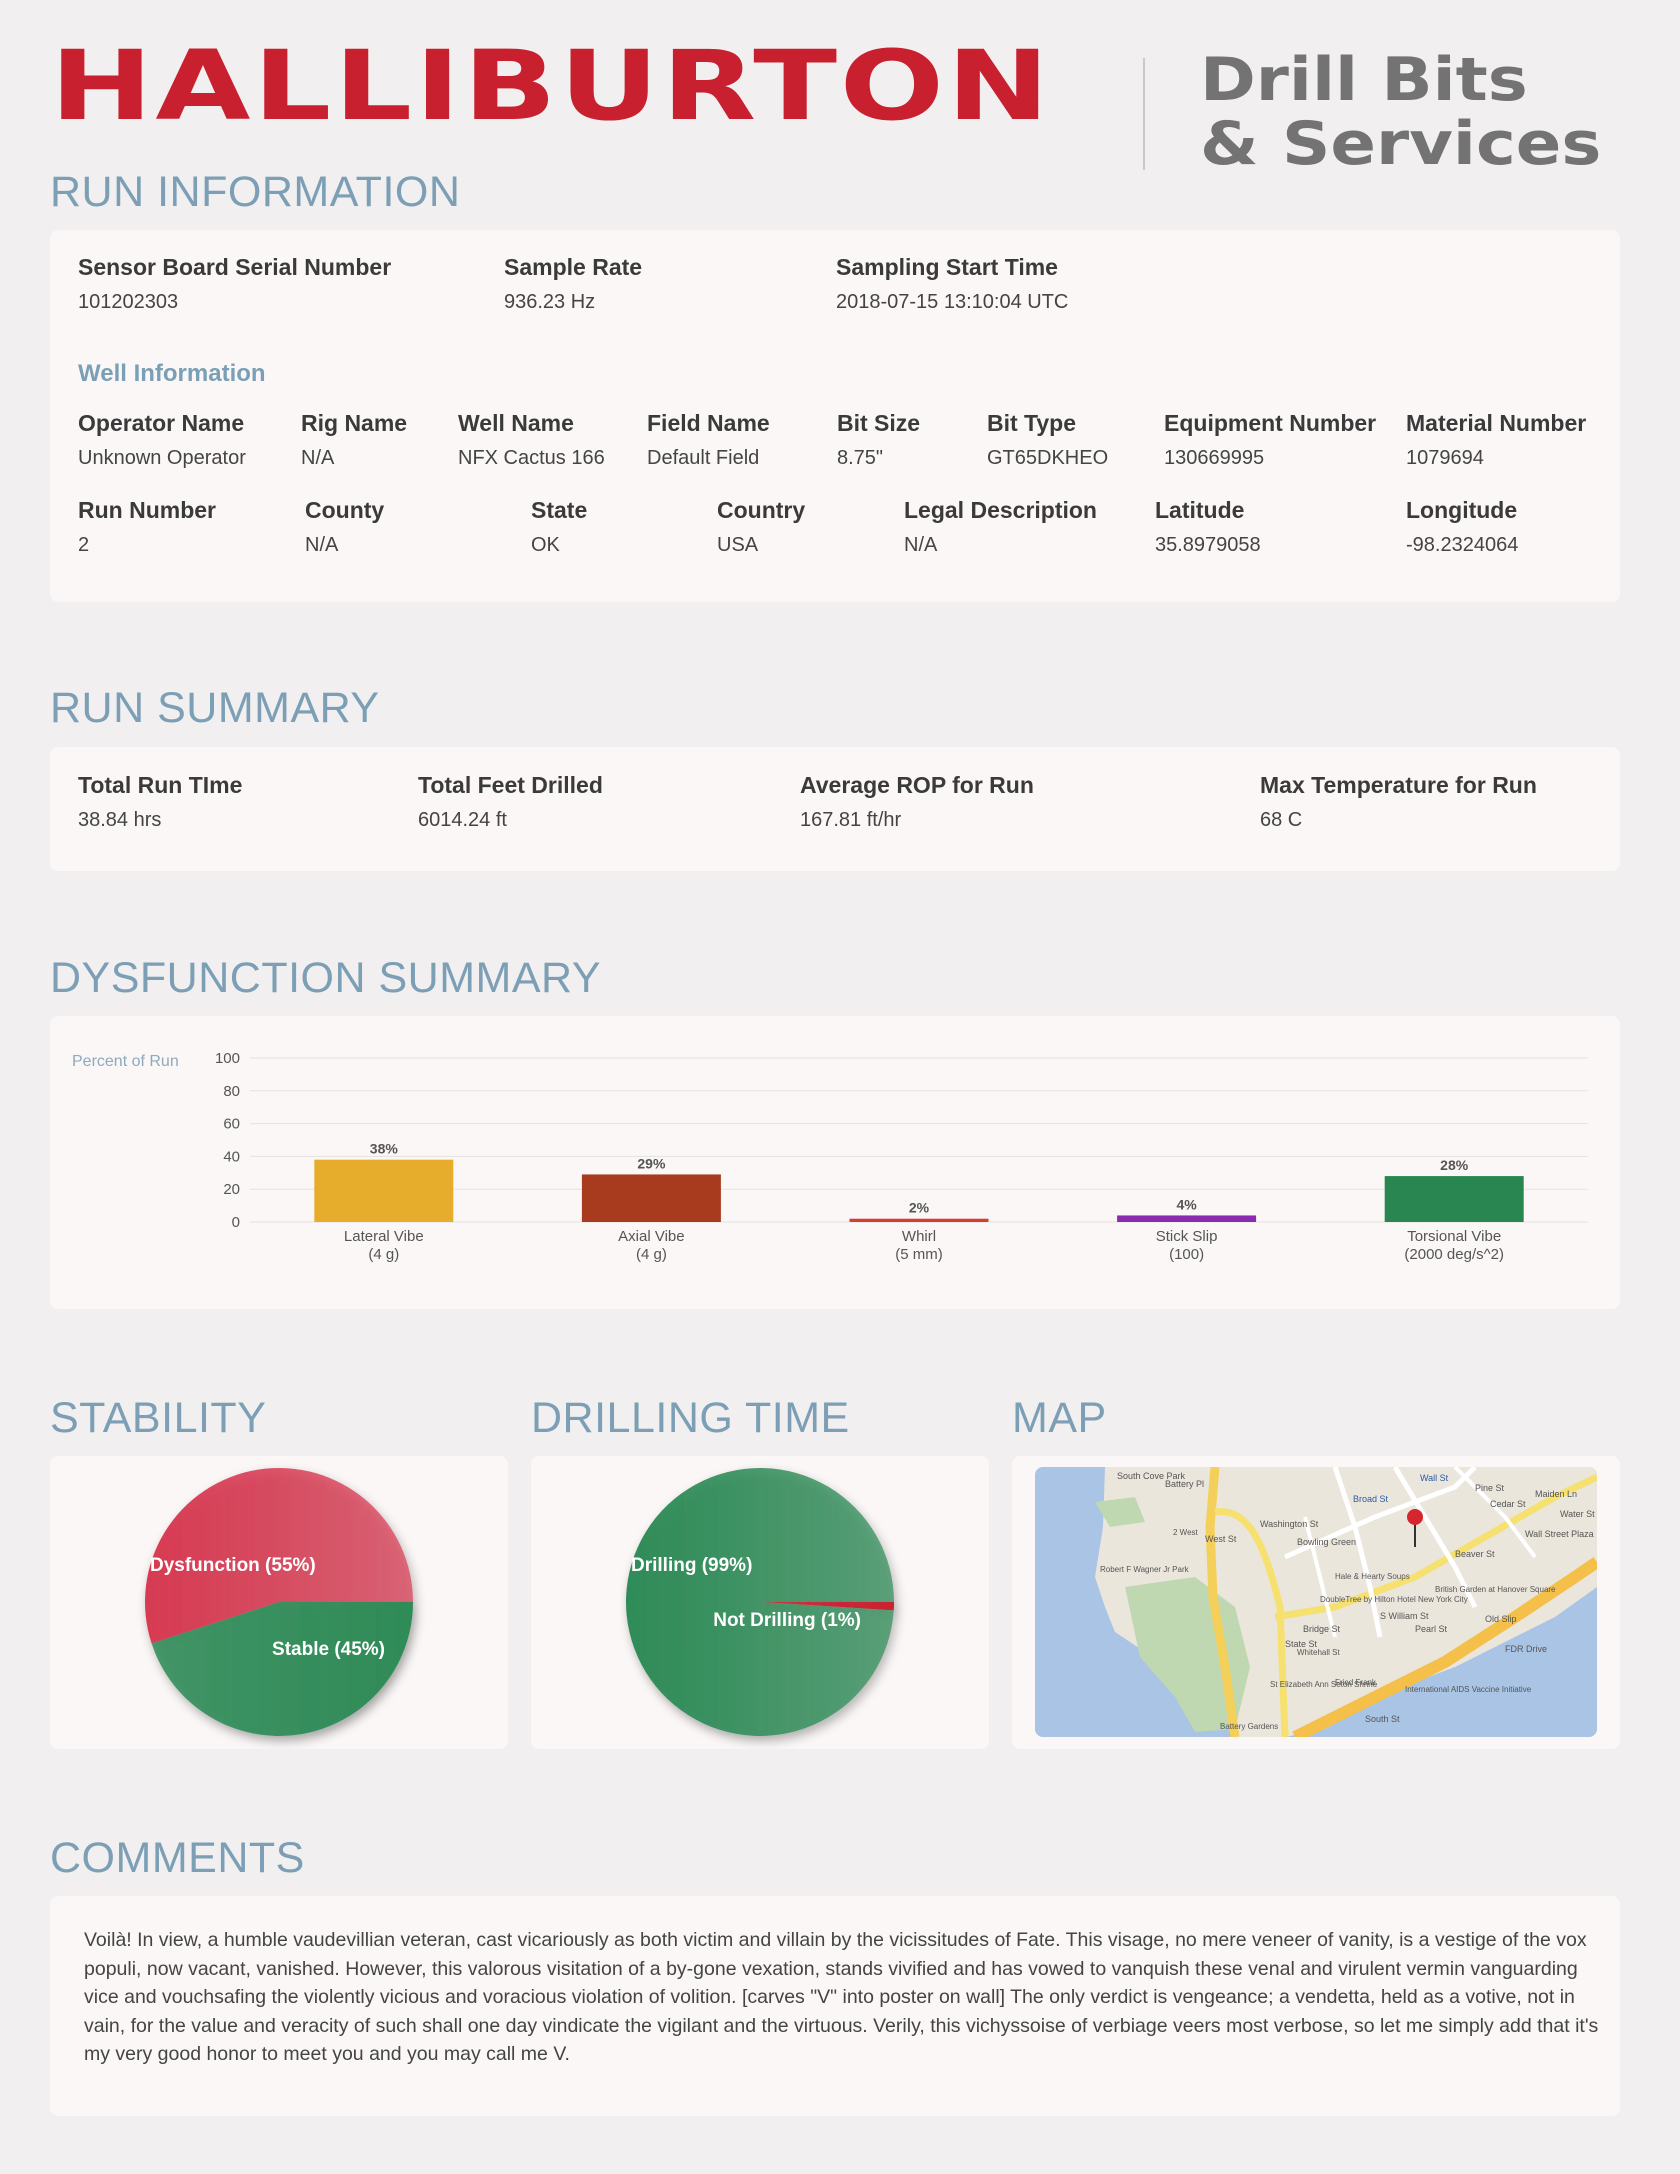 The height and width of the screenshot is (2174, 1680). I want to click on halliburton-logo: HALLIBURTON, so click(551, 86).